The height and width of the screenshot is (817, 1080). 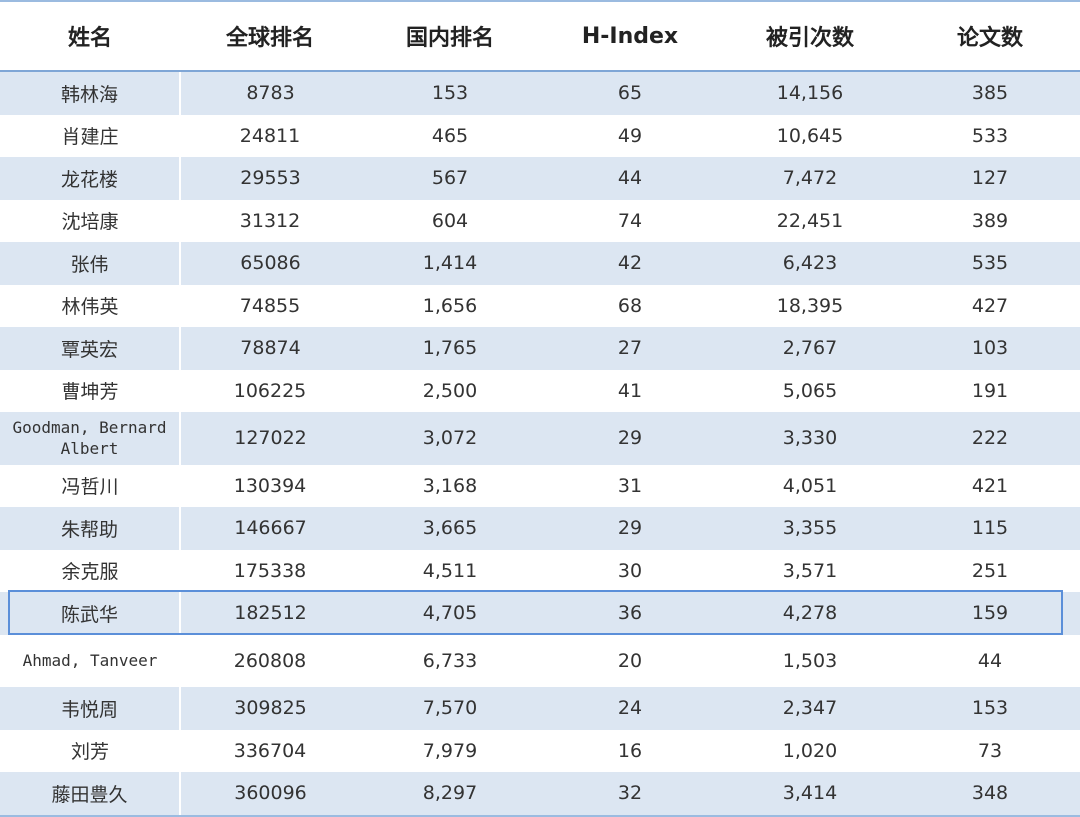 What do you see at coordinates (270, 220) in the screenshot?
I see `value-cell: 31312` at bounding box center [270, 220].